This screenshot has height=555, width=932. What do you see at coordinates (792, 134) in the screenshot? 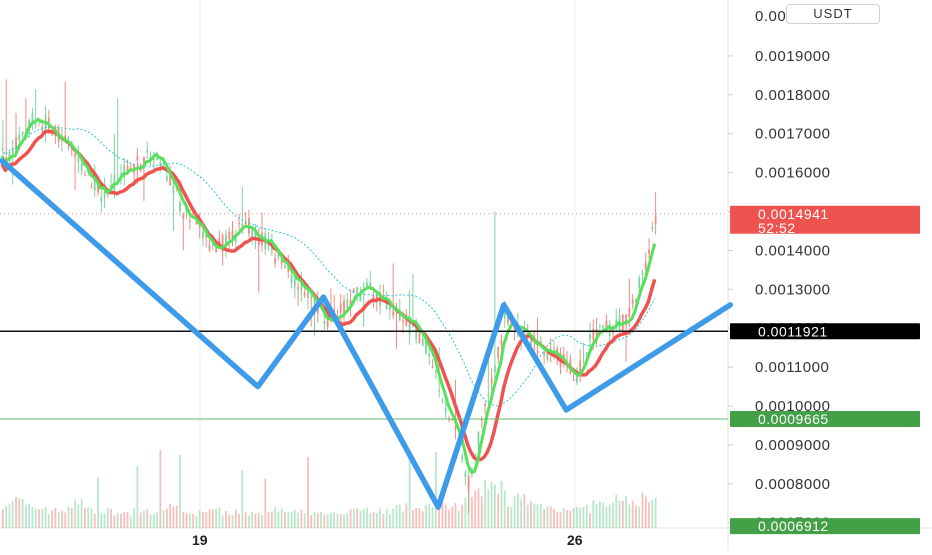
I see `y-tick-label: 0.0017000` at bounding box center [792, 134].